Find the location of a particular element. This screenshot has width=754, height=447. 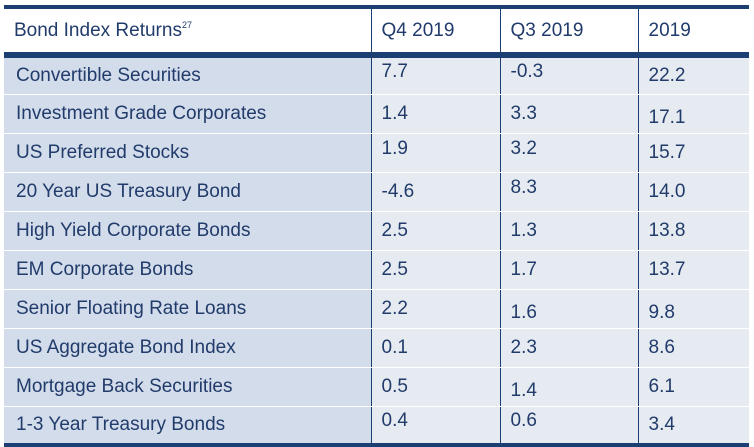

cell-q4: 0.4 is located at coordinates (435, 426).